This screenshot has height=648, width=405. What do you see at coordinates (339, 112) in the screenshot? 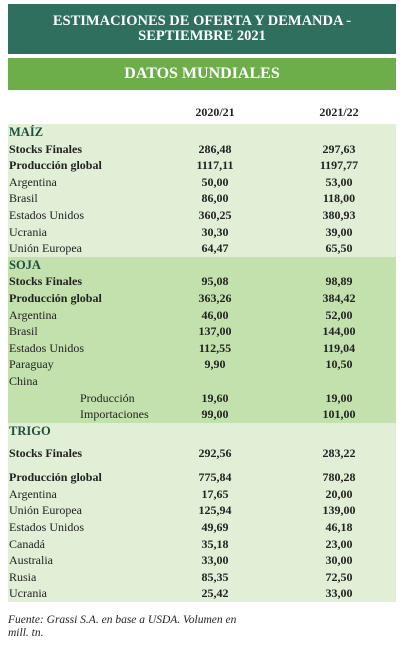
I see `column-header-2021-22: 2021/22` at bounding box center [339, 112].